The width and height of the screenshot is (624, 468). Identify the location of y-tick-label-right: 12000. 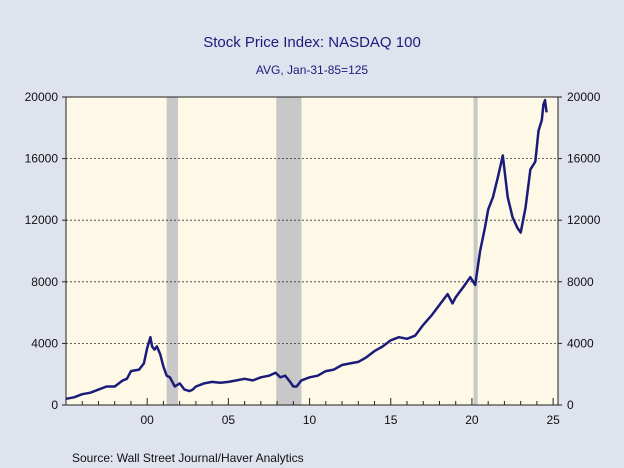
(584, 220).